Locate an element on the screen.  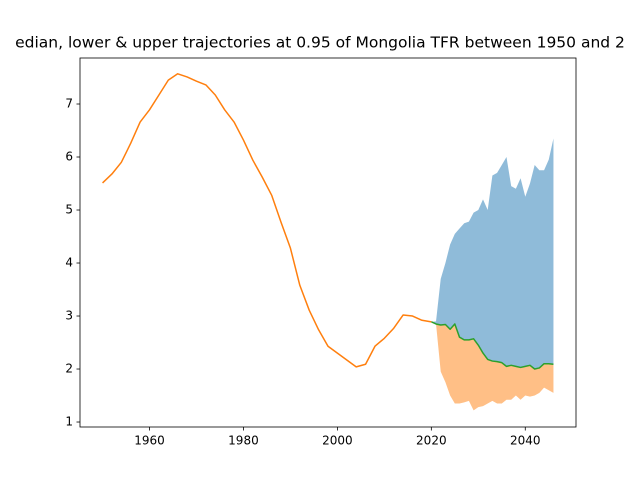
x-tick-label: 1980 is located at coordinates (243, 441).